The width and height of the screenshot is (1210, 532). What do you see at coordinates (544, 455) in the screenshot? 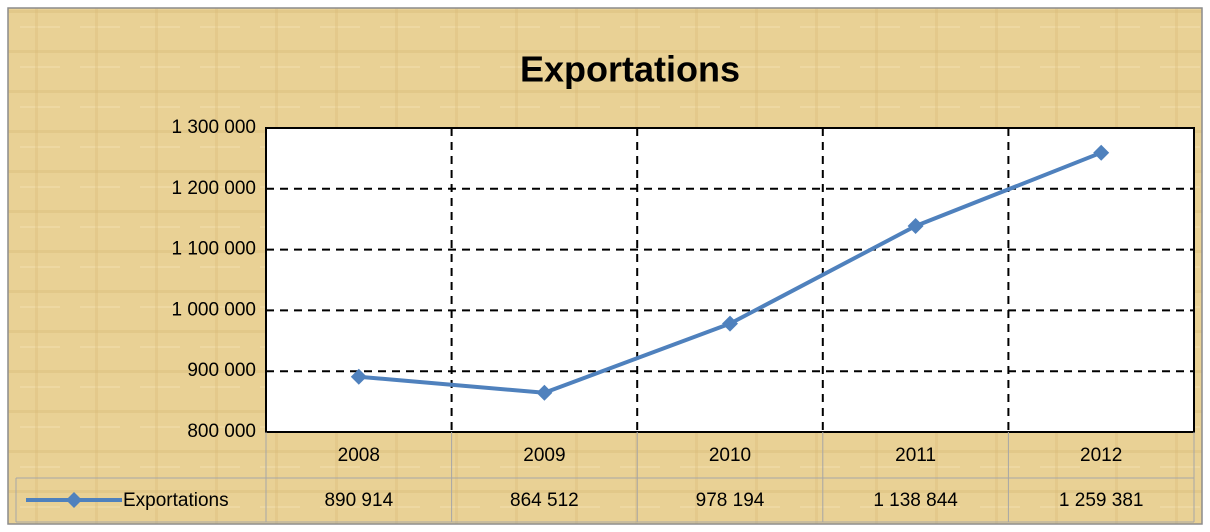
I see `x-tick-label: 2009` at bounding box center [544, 455].